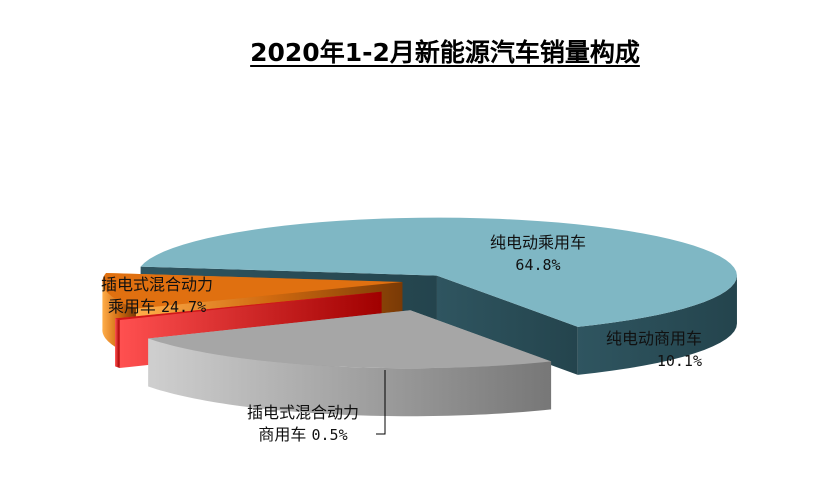 Image resolution: width=820 pixels, height=494 pixels. What do you see at coordinates (183, 307) in the screenshot?
I see `slice-value: 24.7%` at bounding box center [183, 307].